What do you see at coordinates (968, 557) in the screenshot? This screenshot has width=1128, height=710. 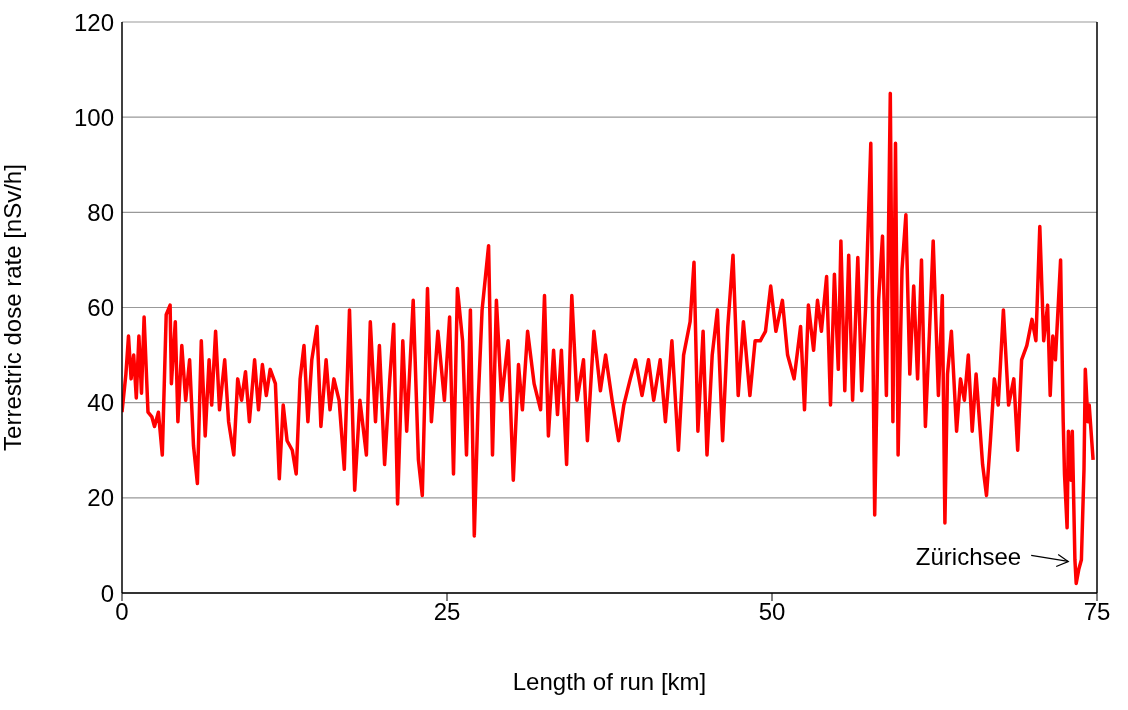 I see `annotation: Zürichsee` at bounding box center [968, 557].